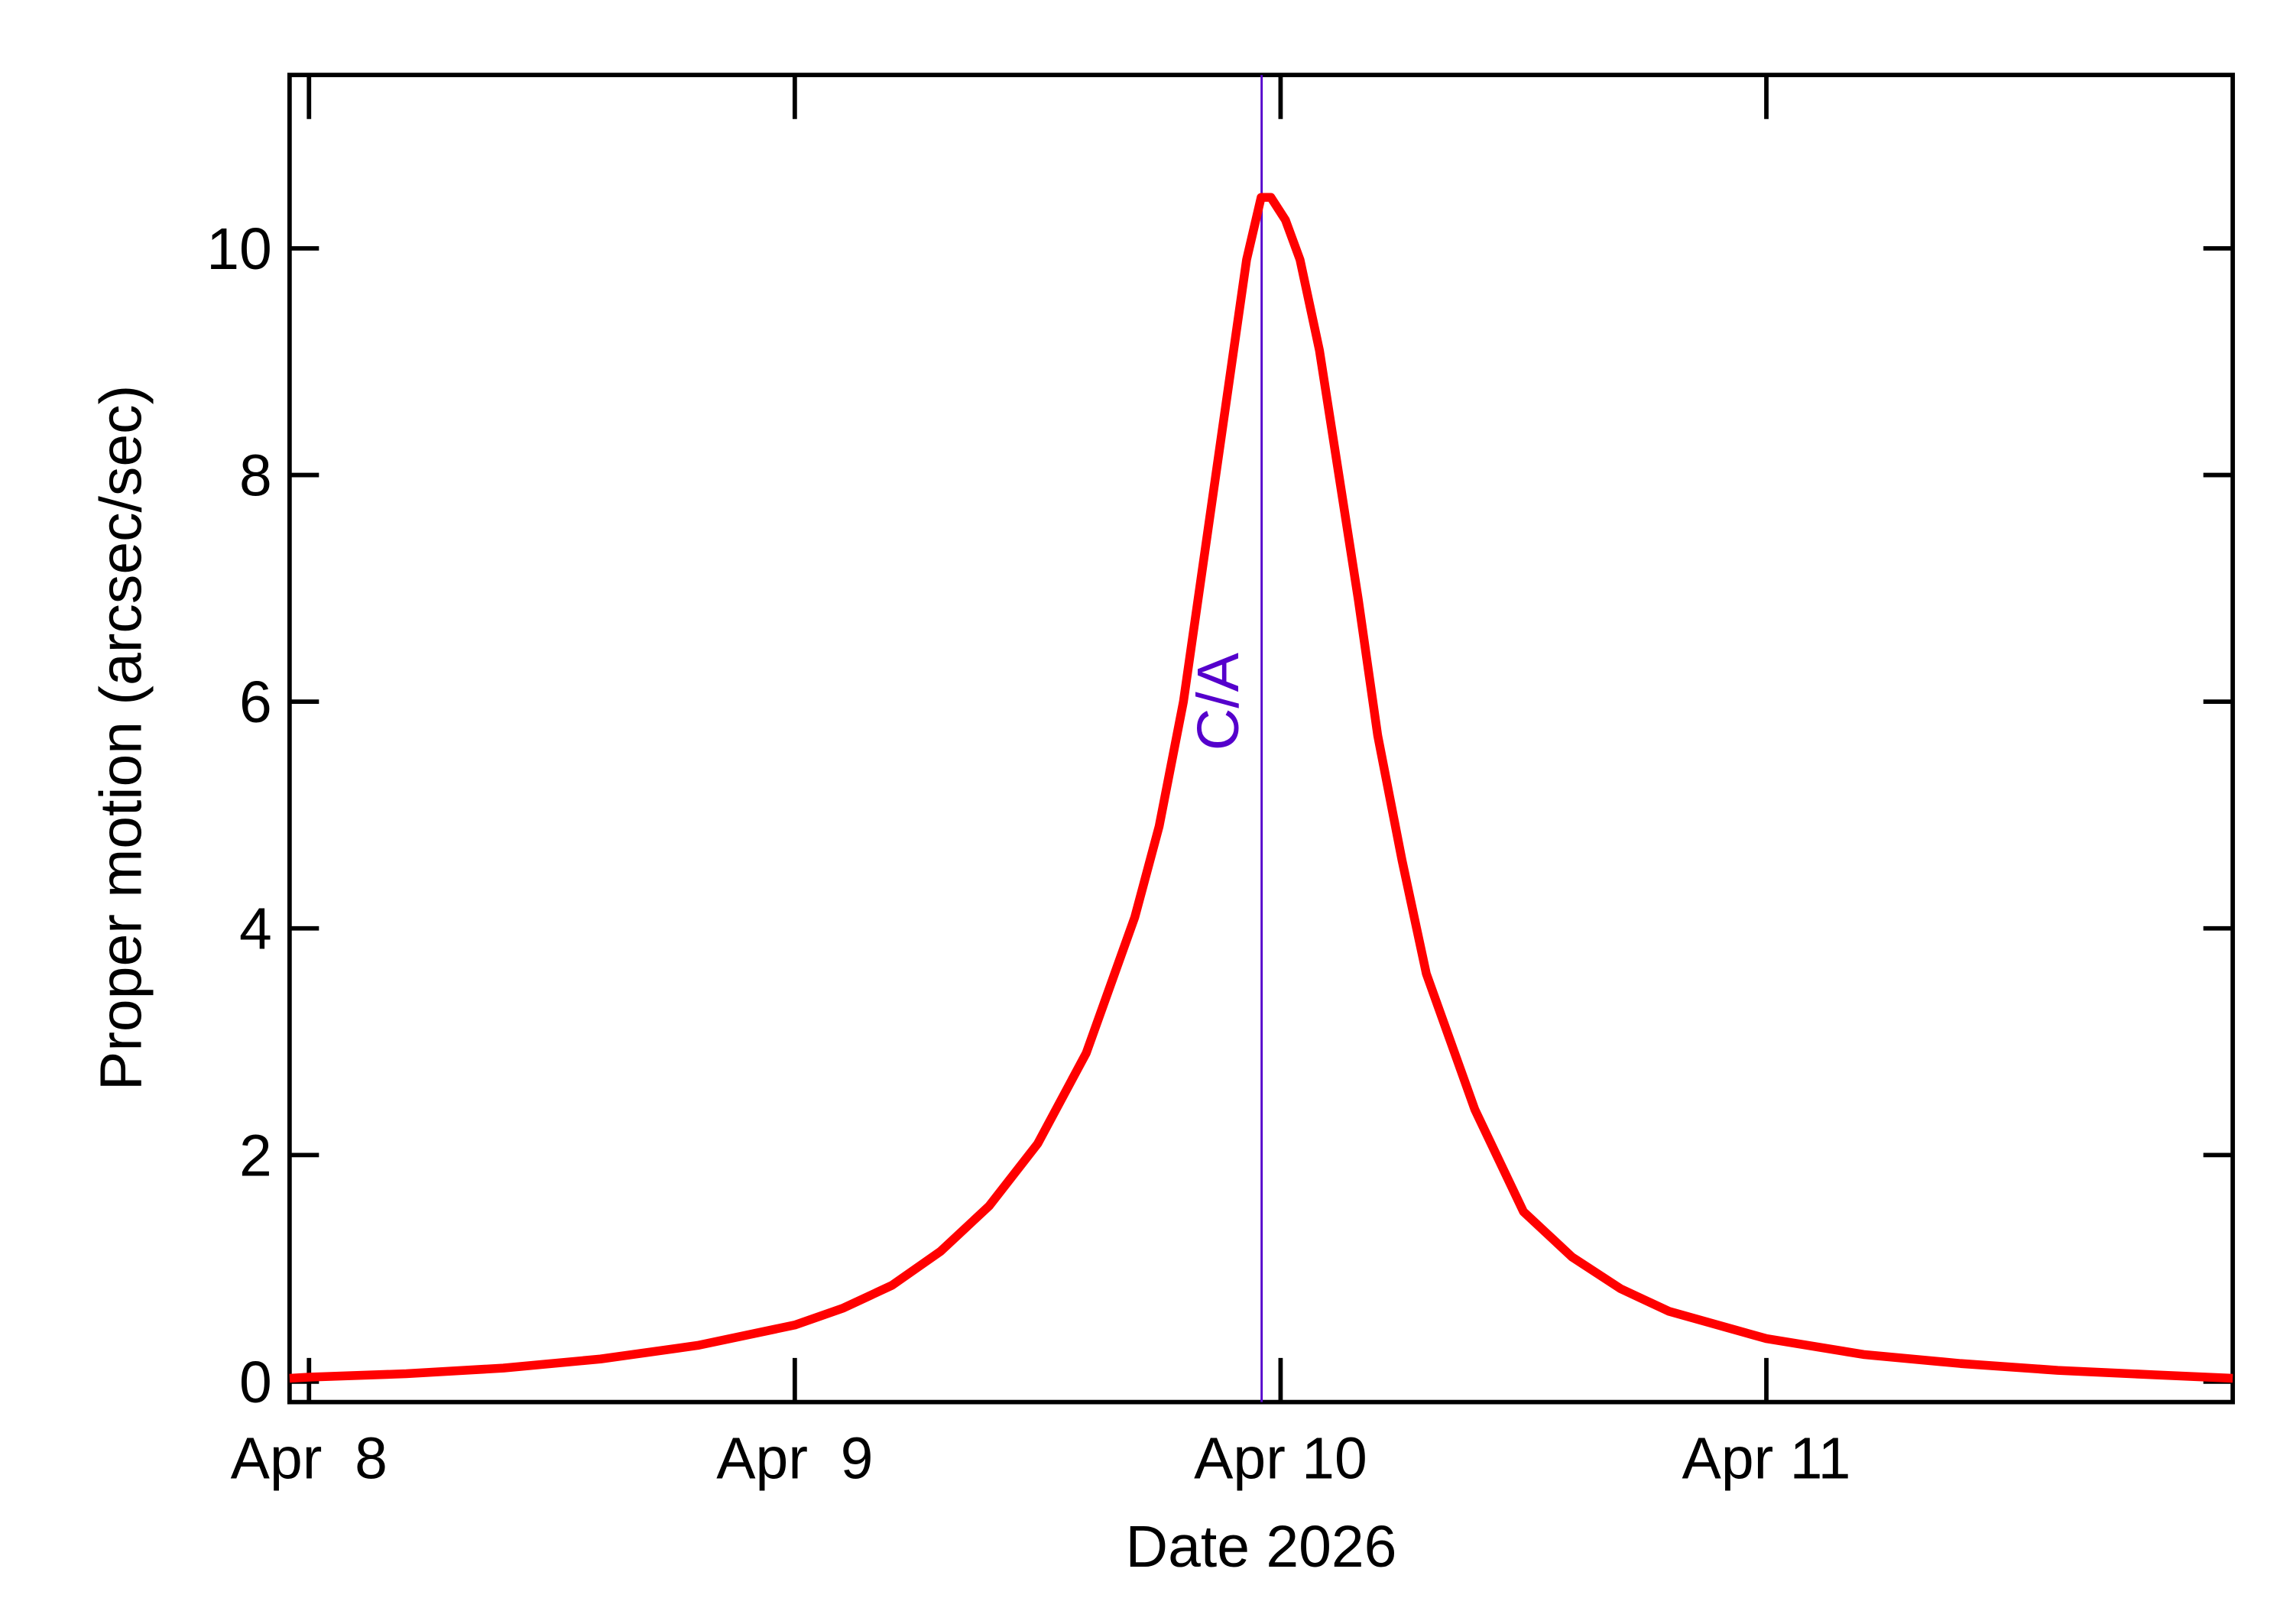 Image resolution: width=2293 pixels, height=1624 pixels. Describe the element at coordinates (255, 1382) in the screenshot. I see `y-tick-label: 0` at that location.